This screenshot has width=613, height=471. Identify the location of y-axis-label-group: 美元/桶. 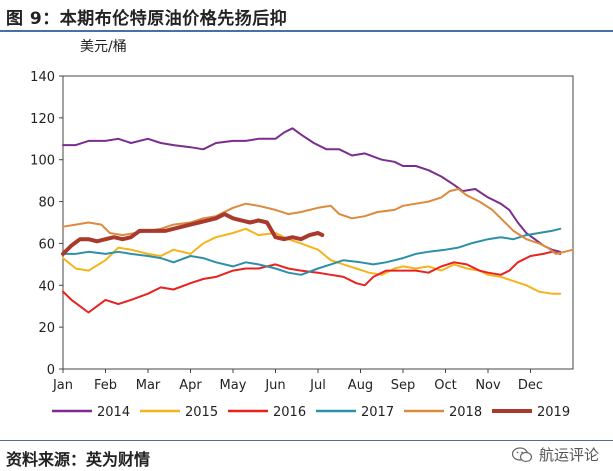
(103, 47).